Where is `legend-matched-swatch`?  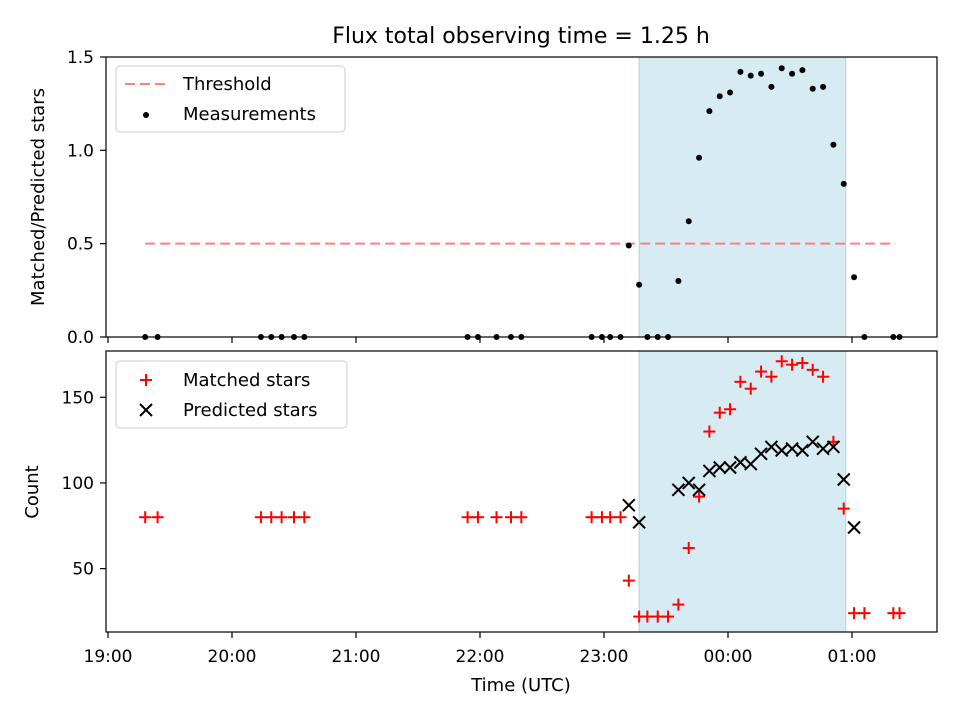 legend-matched-swatch is located at coordinates (146, 380).